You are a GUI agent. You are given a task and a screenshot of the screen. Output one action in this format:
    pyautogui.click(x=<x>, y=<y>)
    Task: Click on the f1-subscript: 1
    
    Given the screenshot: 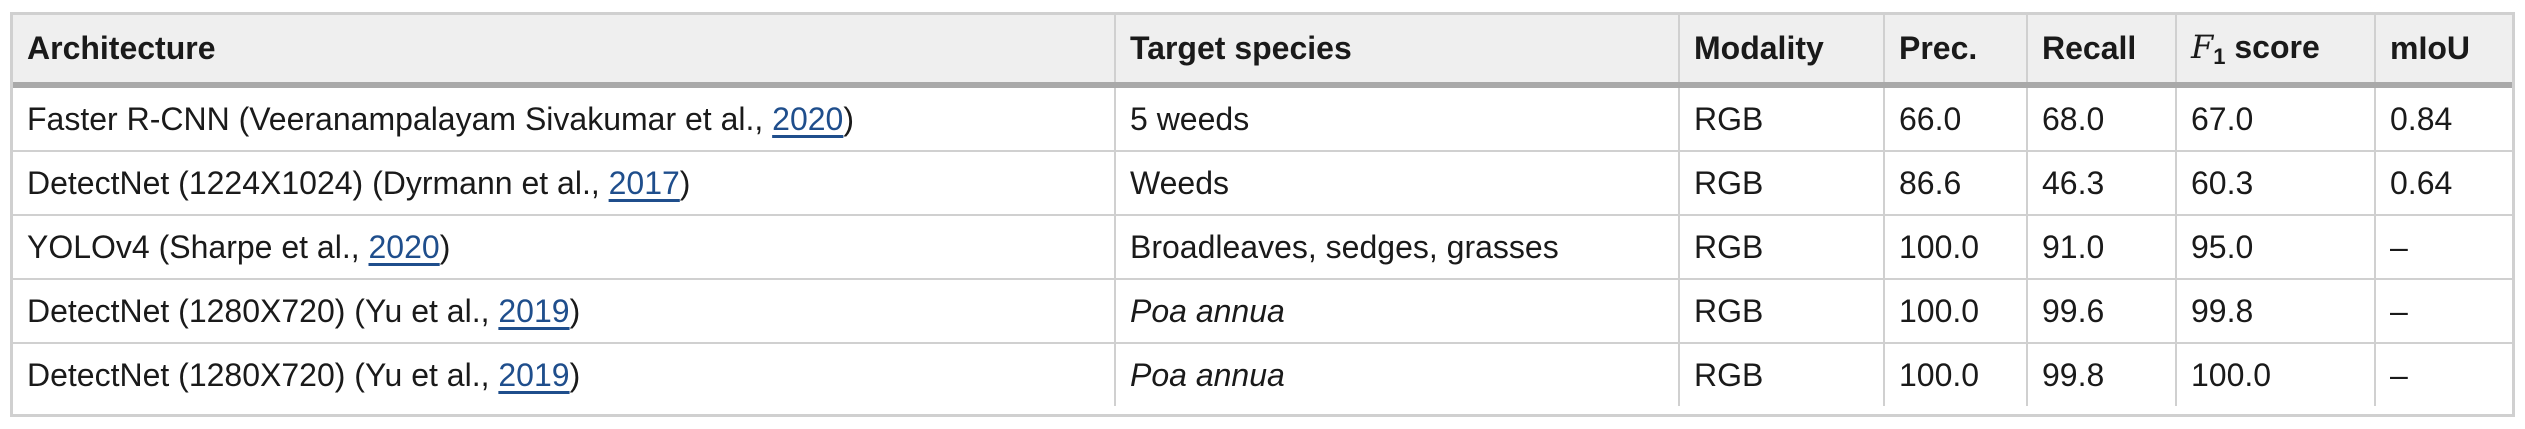 What is the action you would take?
    pyautogui.click(x=2219, y=56)
    